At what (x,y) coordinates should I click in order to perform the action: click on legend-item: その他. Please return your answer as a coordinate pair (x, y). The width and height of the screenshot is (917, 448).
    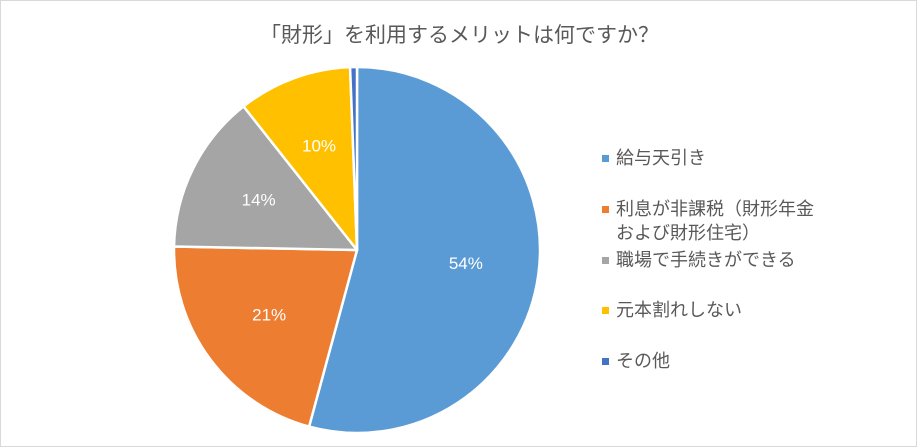
    Looking at the image, I should click on (716, 362).